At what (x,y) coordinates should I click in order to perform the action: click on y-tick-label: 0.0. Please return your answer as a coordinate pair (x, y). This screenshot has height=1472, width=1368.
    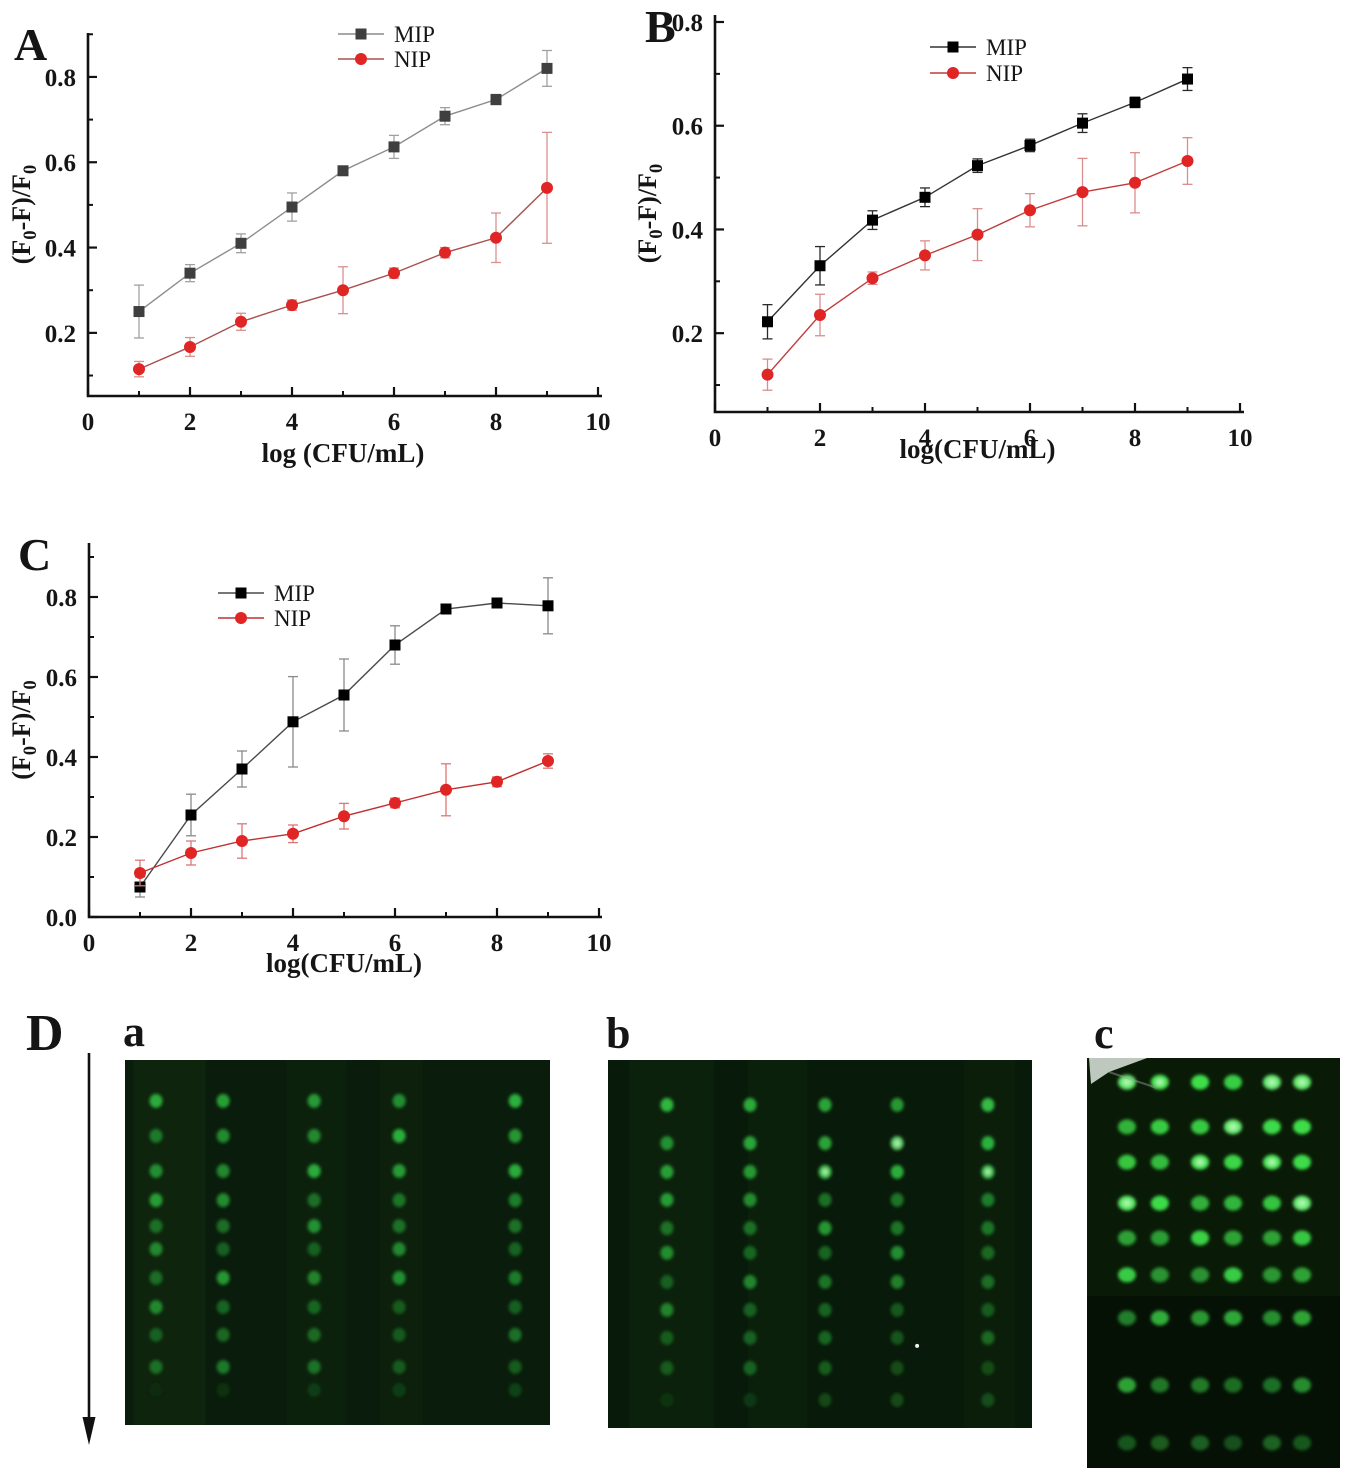
    Looking at the image, I should click on (61, 918).